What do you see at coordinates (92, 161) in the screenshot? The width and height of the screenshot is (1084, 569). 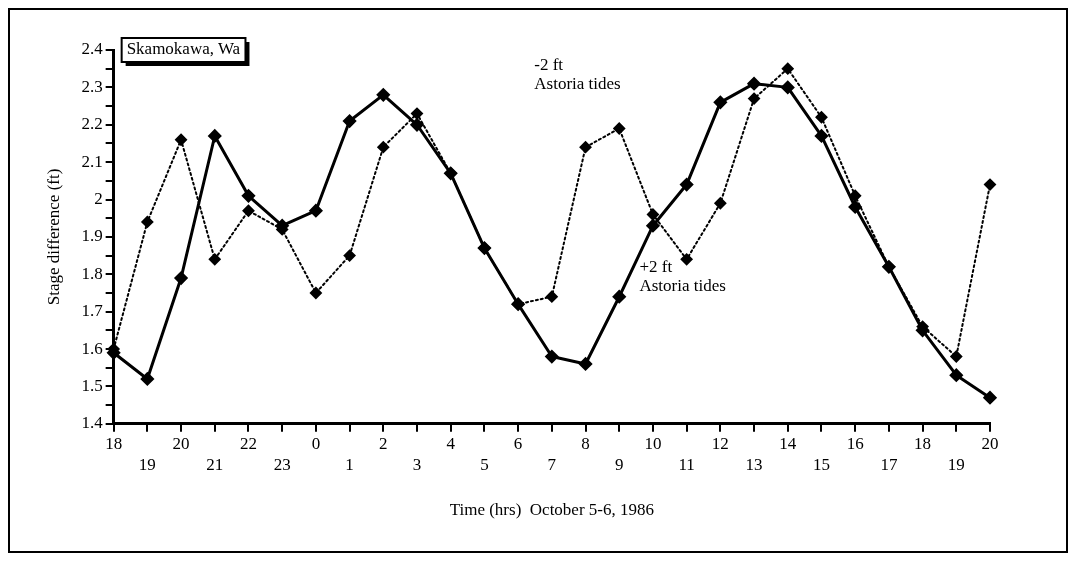 I see `y-tick-label: 2.1` at bounding box center [92, 161].